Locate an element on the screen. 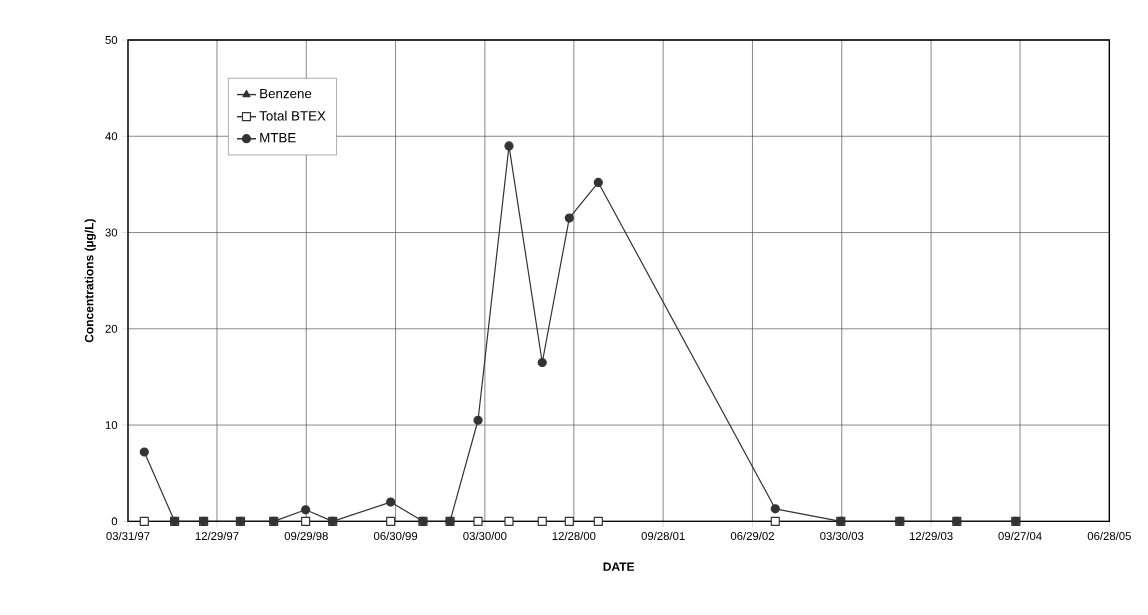 The height and width of the screenshot is (615, 1148). x-tick-label: 09/27/04 is located at coordinates (1020, 536).